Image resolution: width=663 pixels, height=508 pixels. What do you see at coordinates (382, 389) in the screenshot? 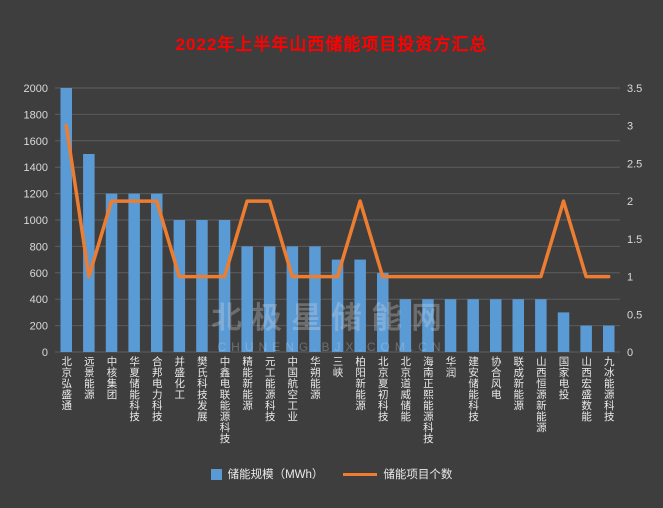
I see `category-label: 北京夏初科技` at bounding box center [382, 389].